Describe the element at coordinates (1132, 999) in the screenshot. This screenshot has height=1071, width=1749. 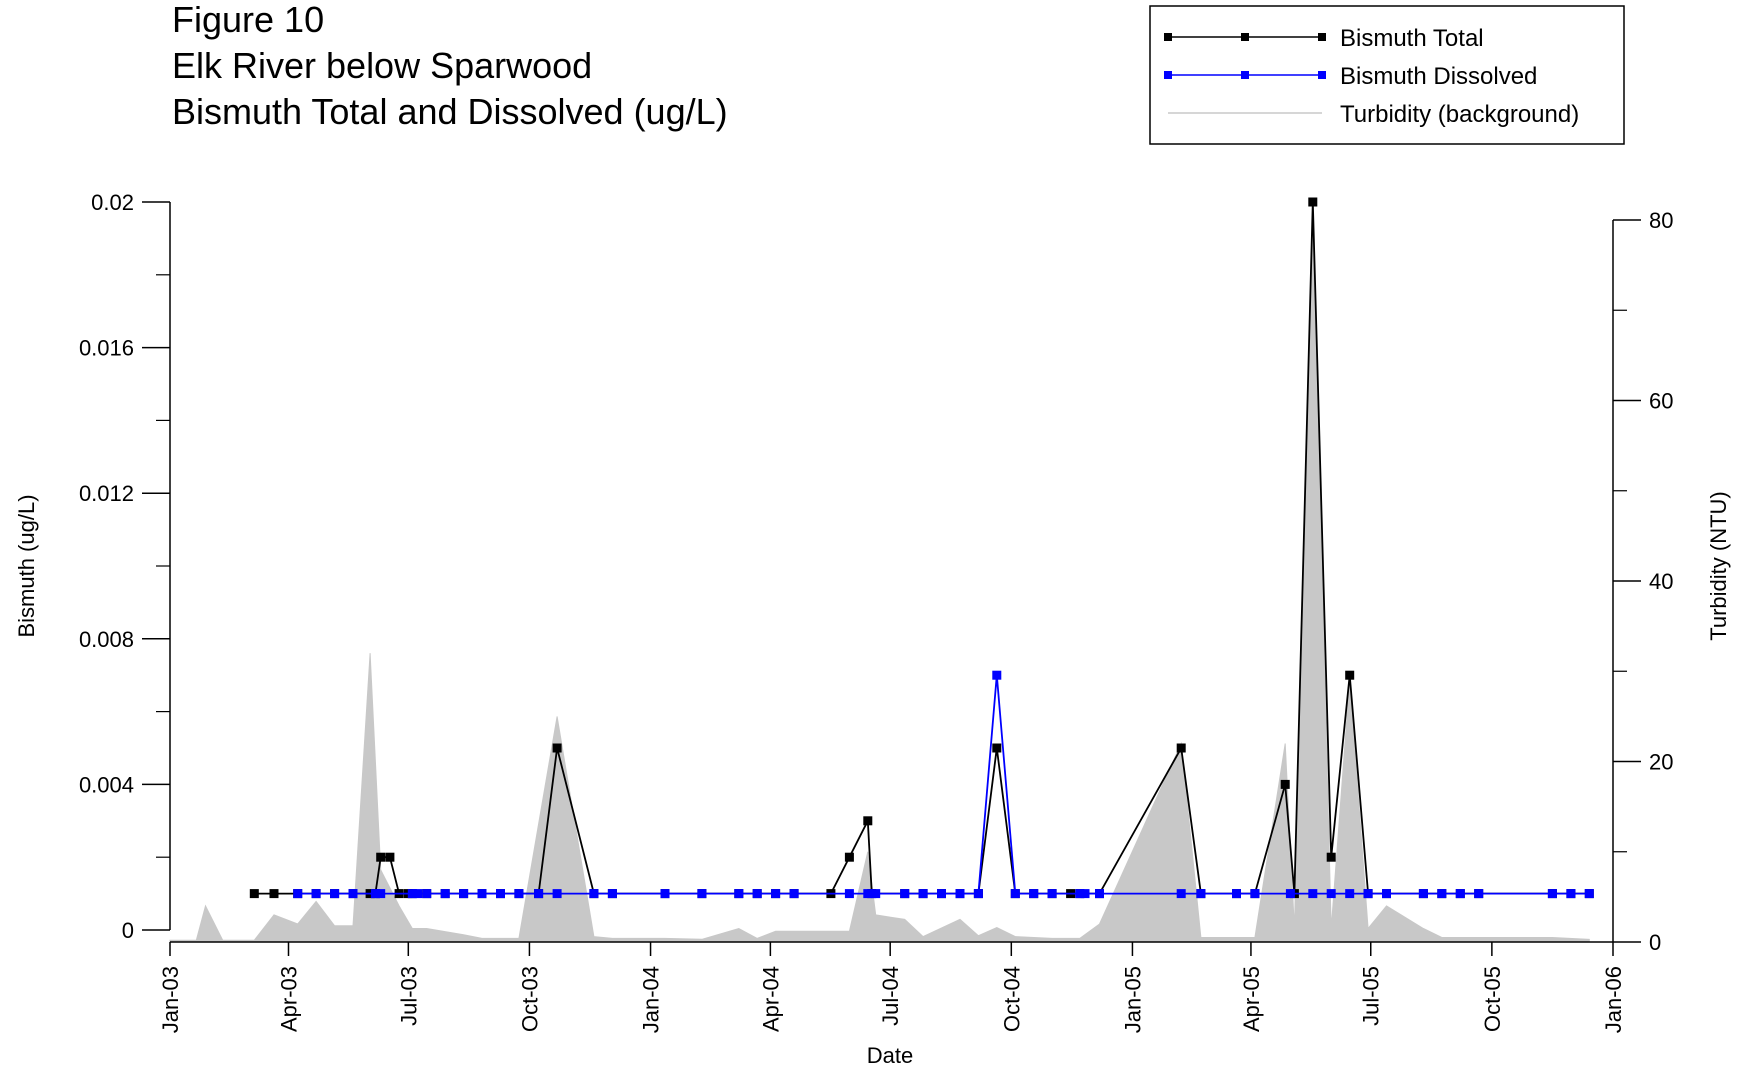
I see `x-tick-label-8: Jan-05` at that location.